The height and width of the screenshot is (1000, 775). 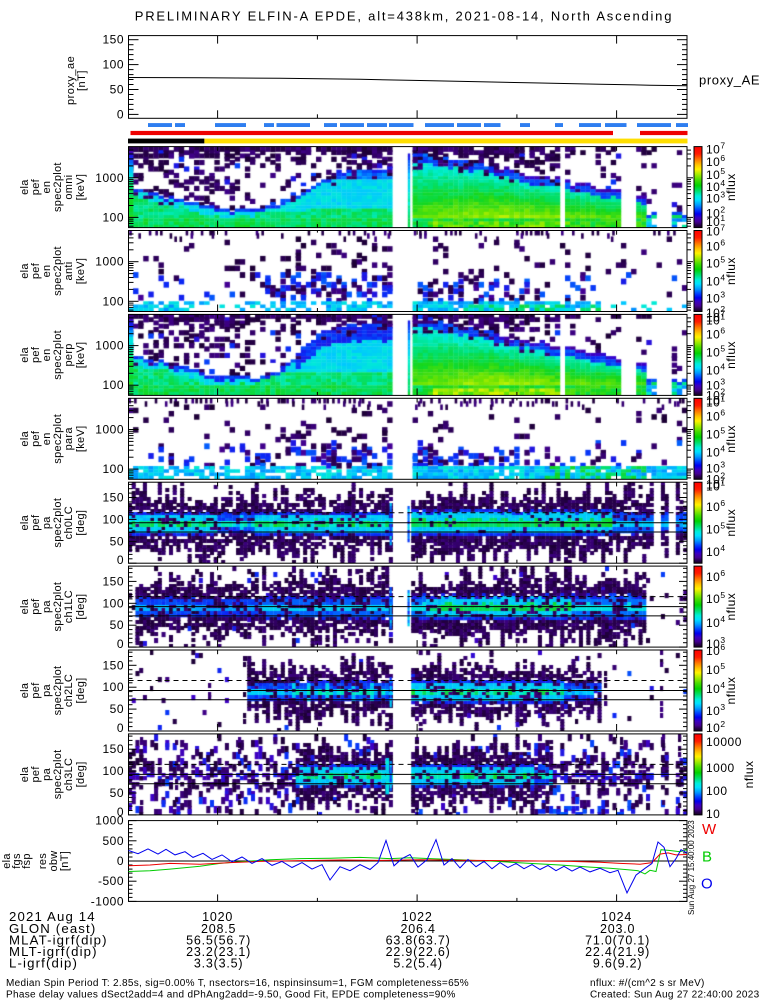 I want to click on svg-text: 10000, so click(x=724, y=742).